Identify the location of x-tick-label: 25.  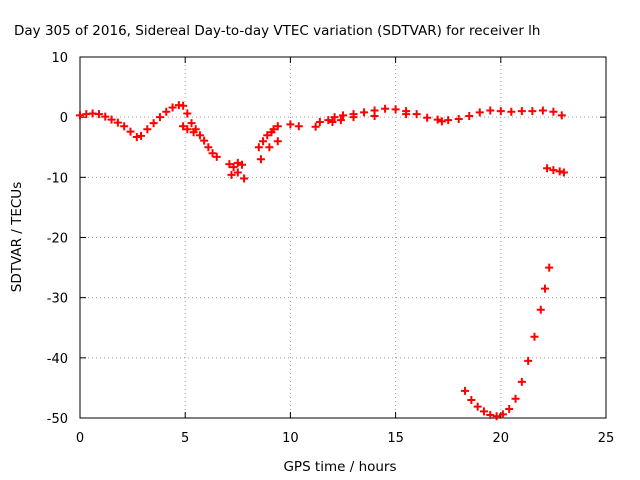
(606, 438).